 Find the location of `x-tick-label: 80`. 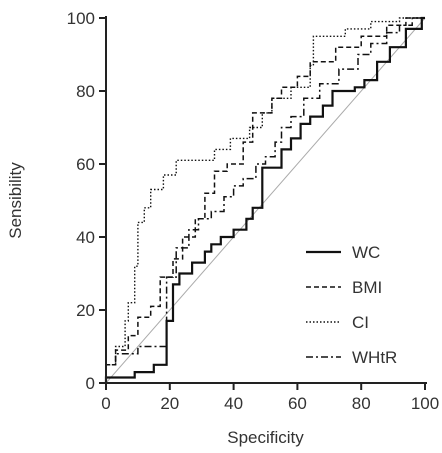

x-tick-label: 80 is located at coordinates (361, 403).